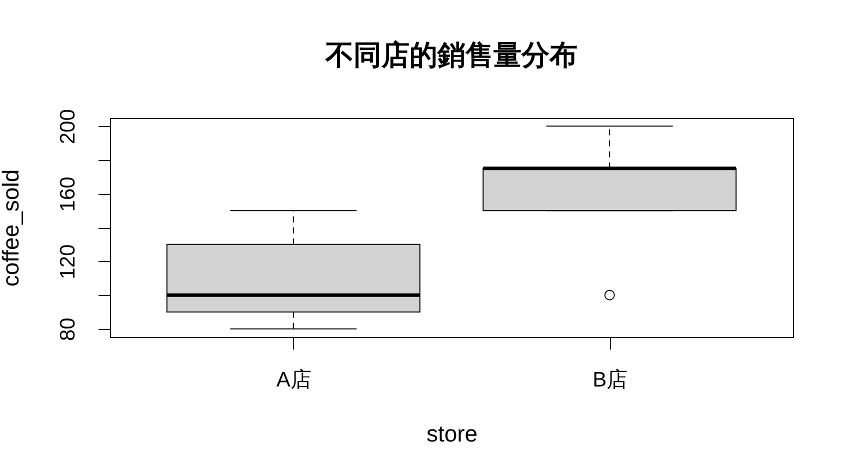 This screenshot has width=847, height=465. What do you see at coordinates (68, 194) in the screenshot?
I see `y-tick-label: 160` at bounding box center [68, 194].